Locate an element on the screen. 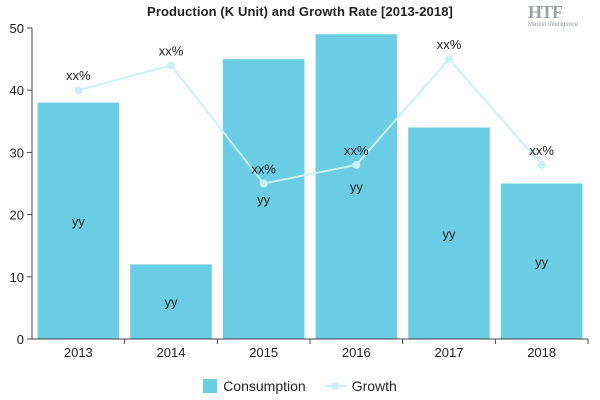 This screenshot has height=400, width=600. y-tick-label: 10 is located at coordinates (17, 277).